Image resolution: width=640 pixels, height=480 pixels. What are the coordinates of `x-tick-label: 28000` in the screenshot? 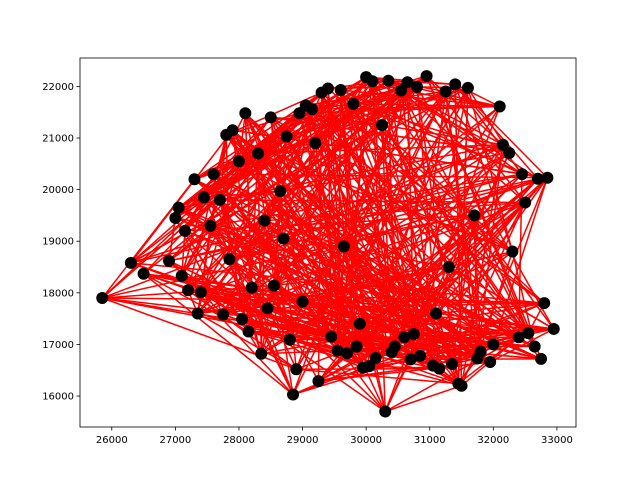 It's located at (239, 440).